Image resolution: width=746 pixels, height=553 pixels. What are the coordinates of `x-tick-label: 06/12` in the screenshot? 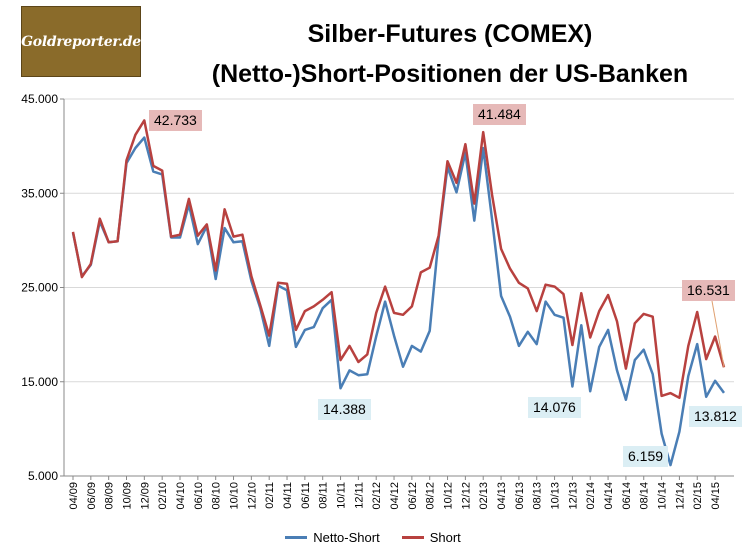 It's located at (413, 496).